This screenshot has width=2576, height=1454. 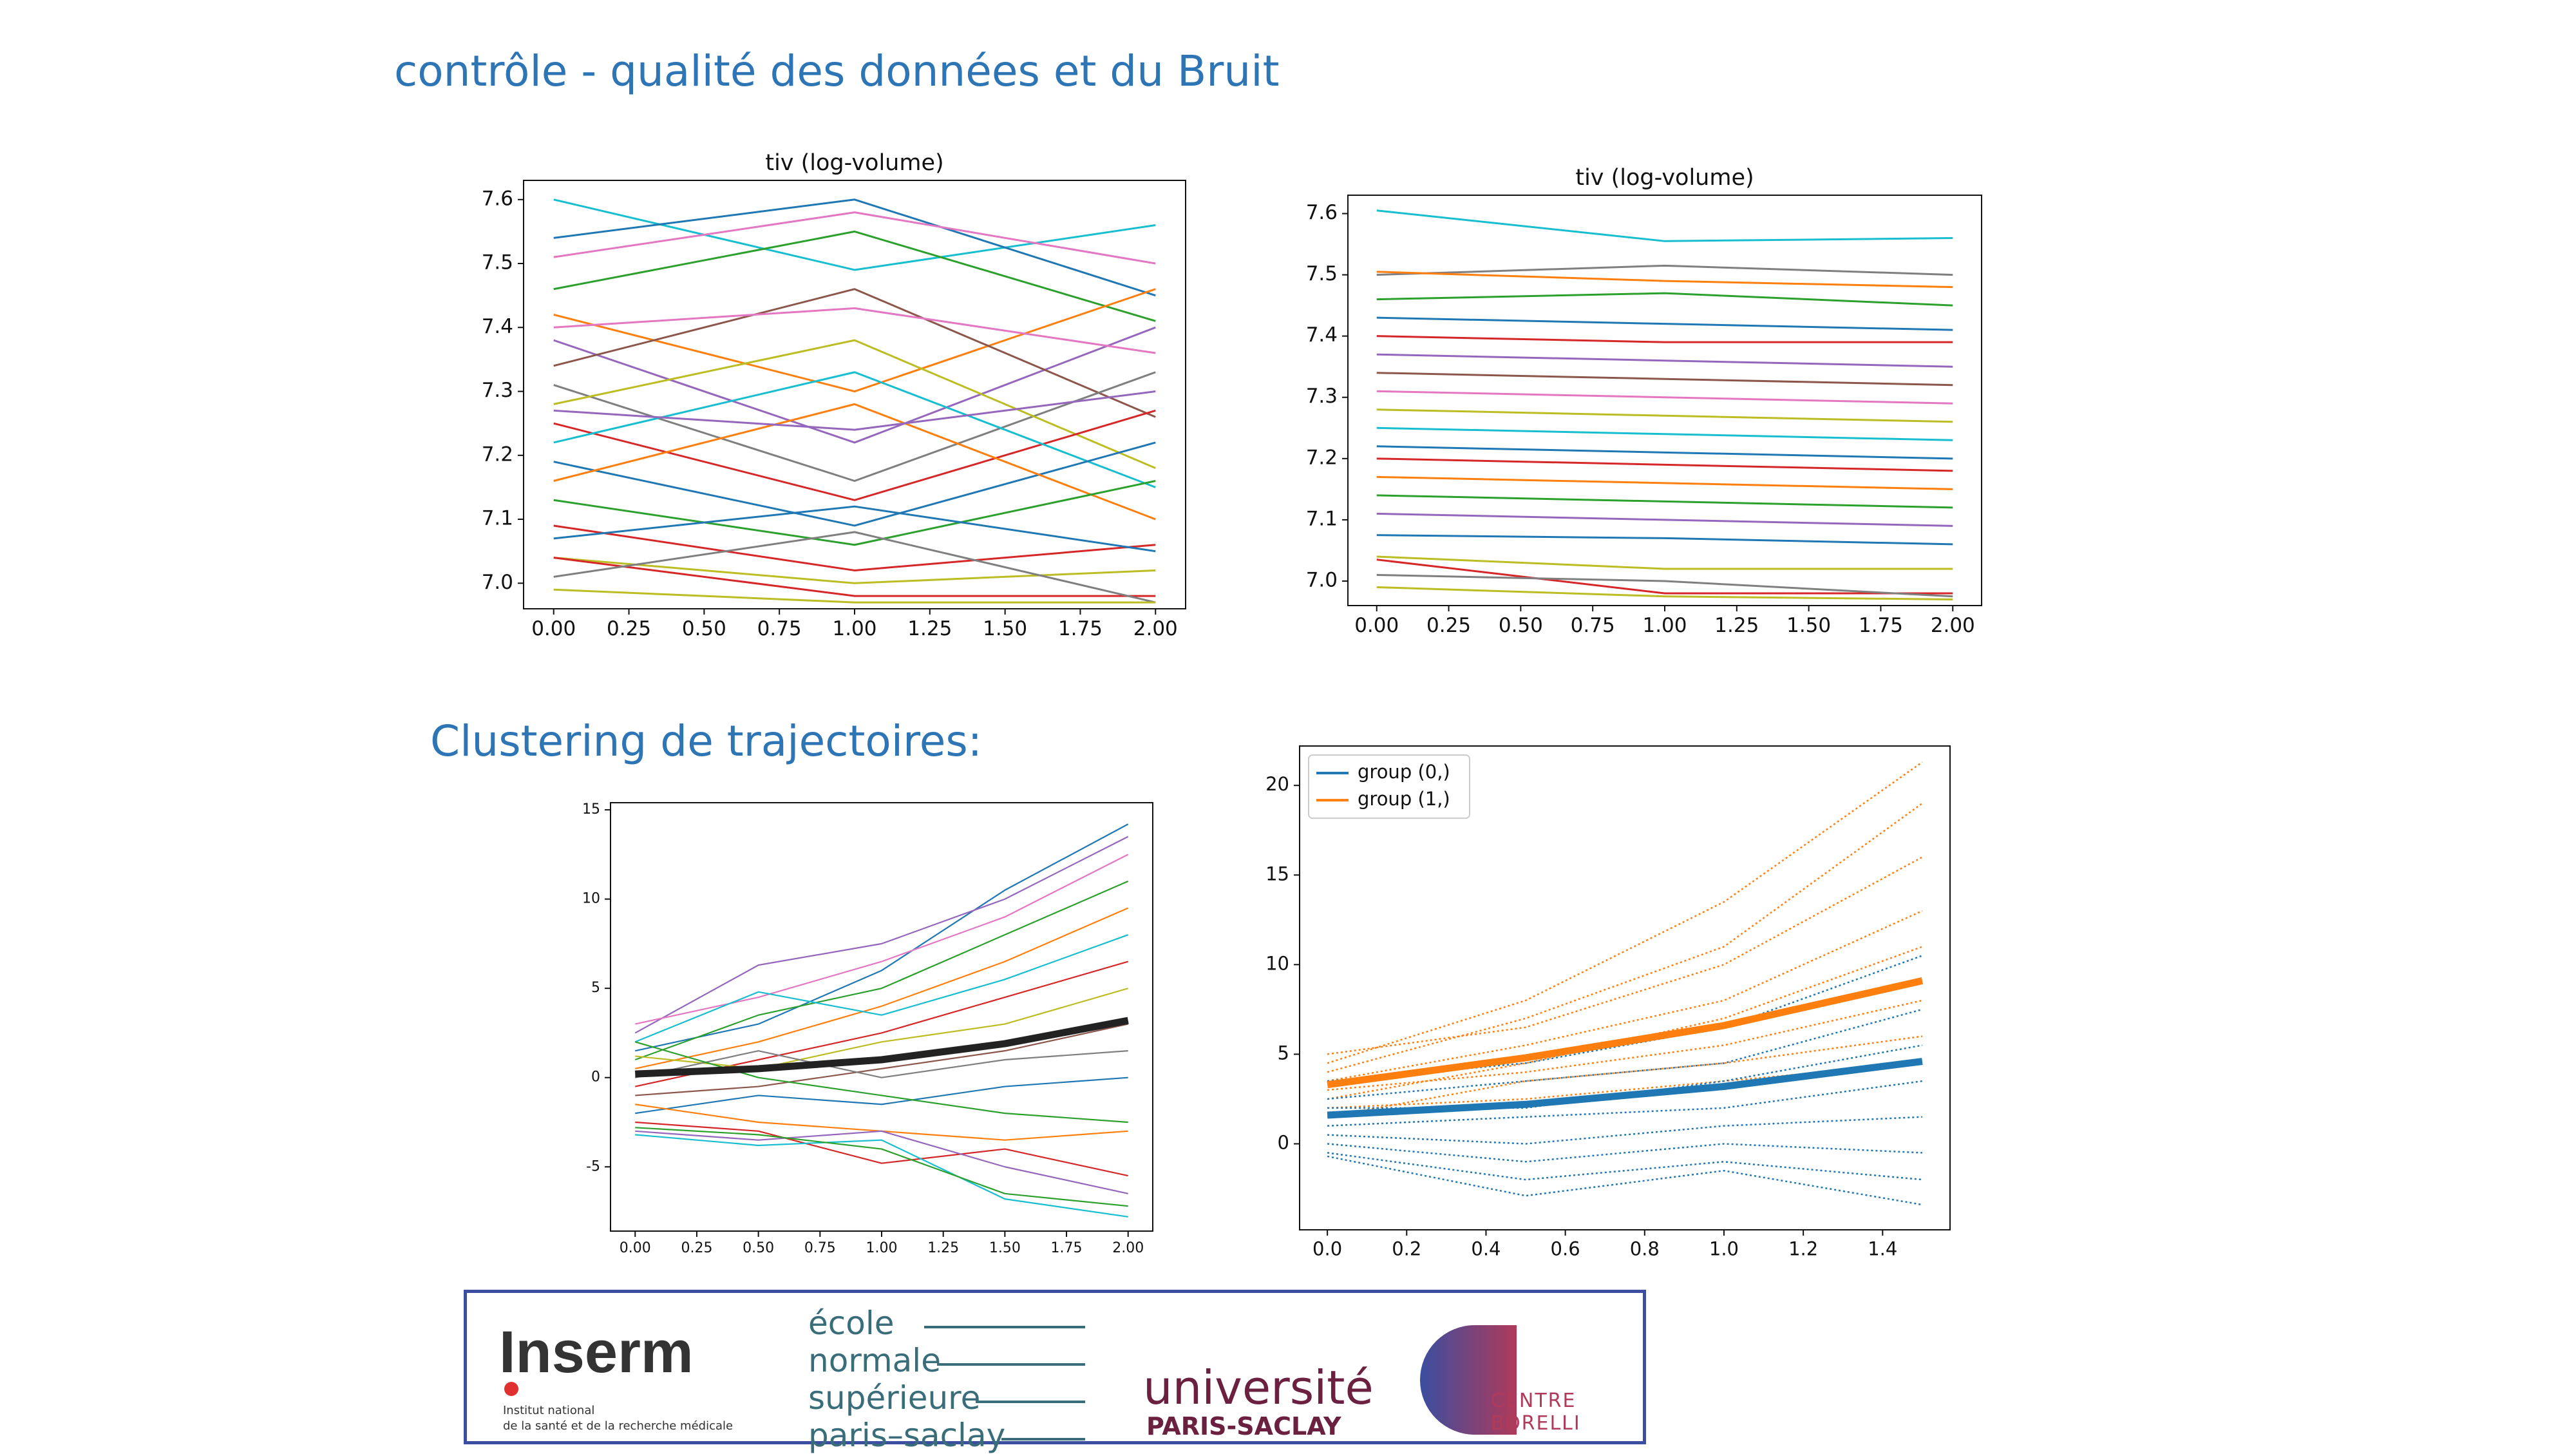 I want to click on y-tick-label: 7.2, so click(x=497, y=454).